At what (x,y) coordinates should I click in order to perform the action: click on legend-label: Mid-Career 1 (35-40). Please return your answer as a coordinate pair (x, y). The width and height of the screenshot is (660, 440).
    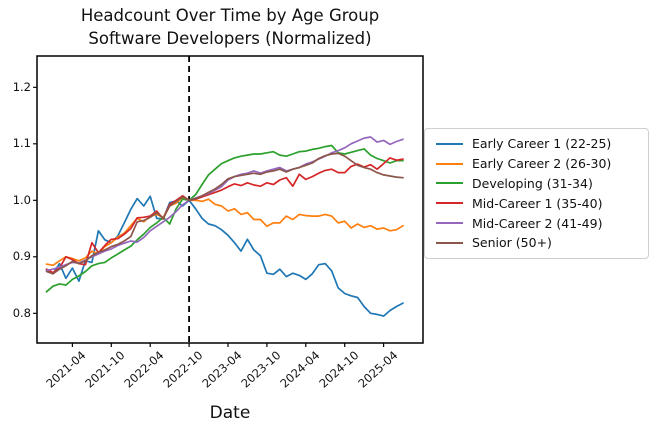
    Looking at the image, I should click on (537, 203).